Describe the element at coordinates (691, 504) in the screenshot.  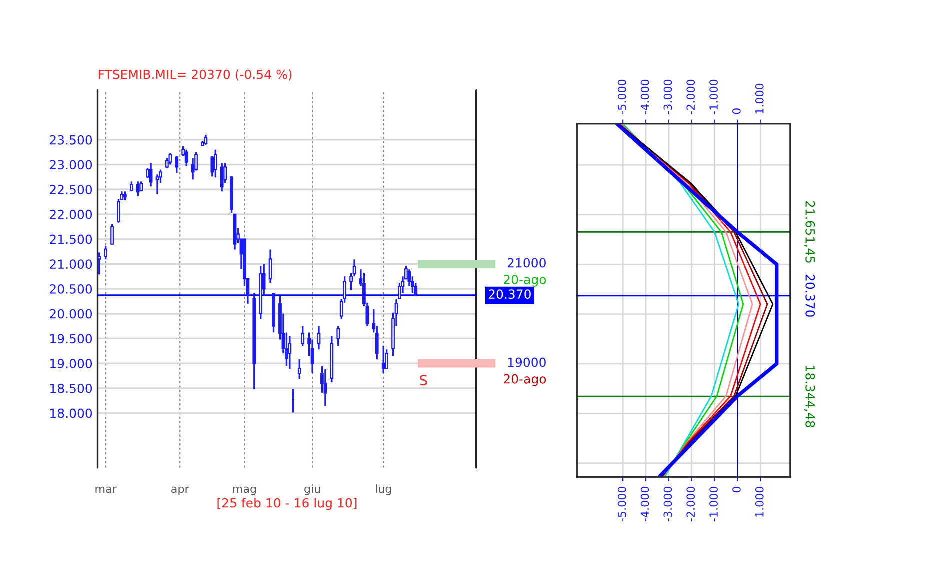
I see `x-tick-label: -2.000` at that location.